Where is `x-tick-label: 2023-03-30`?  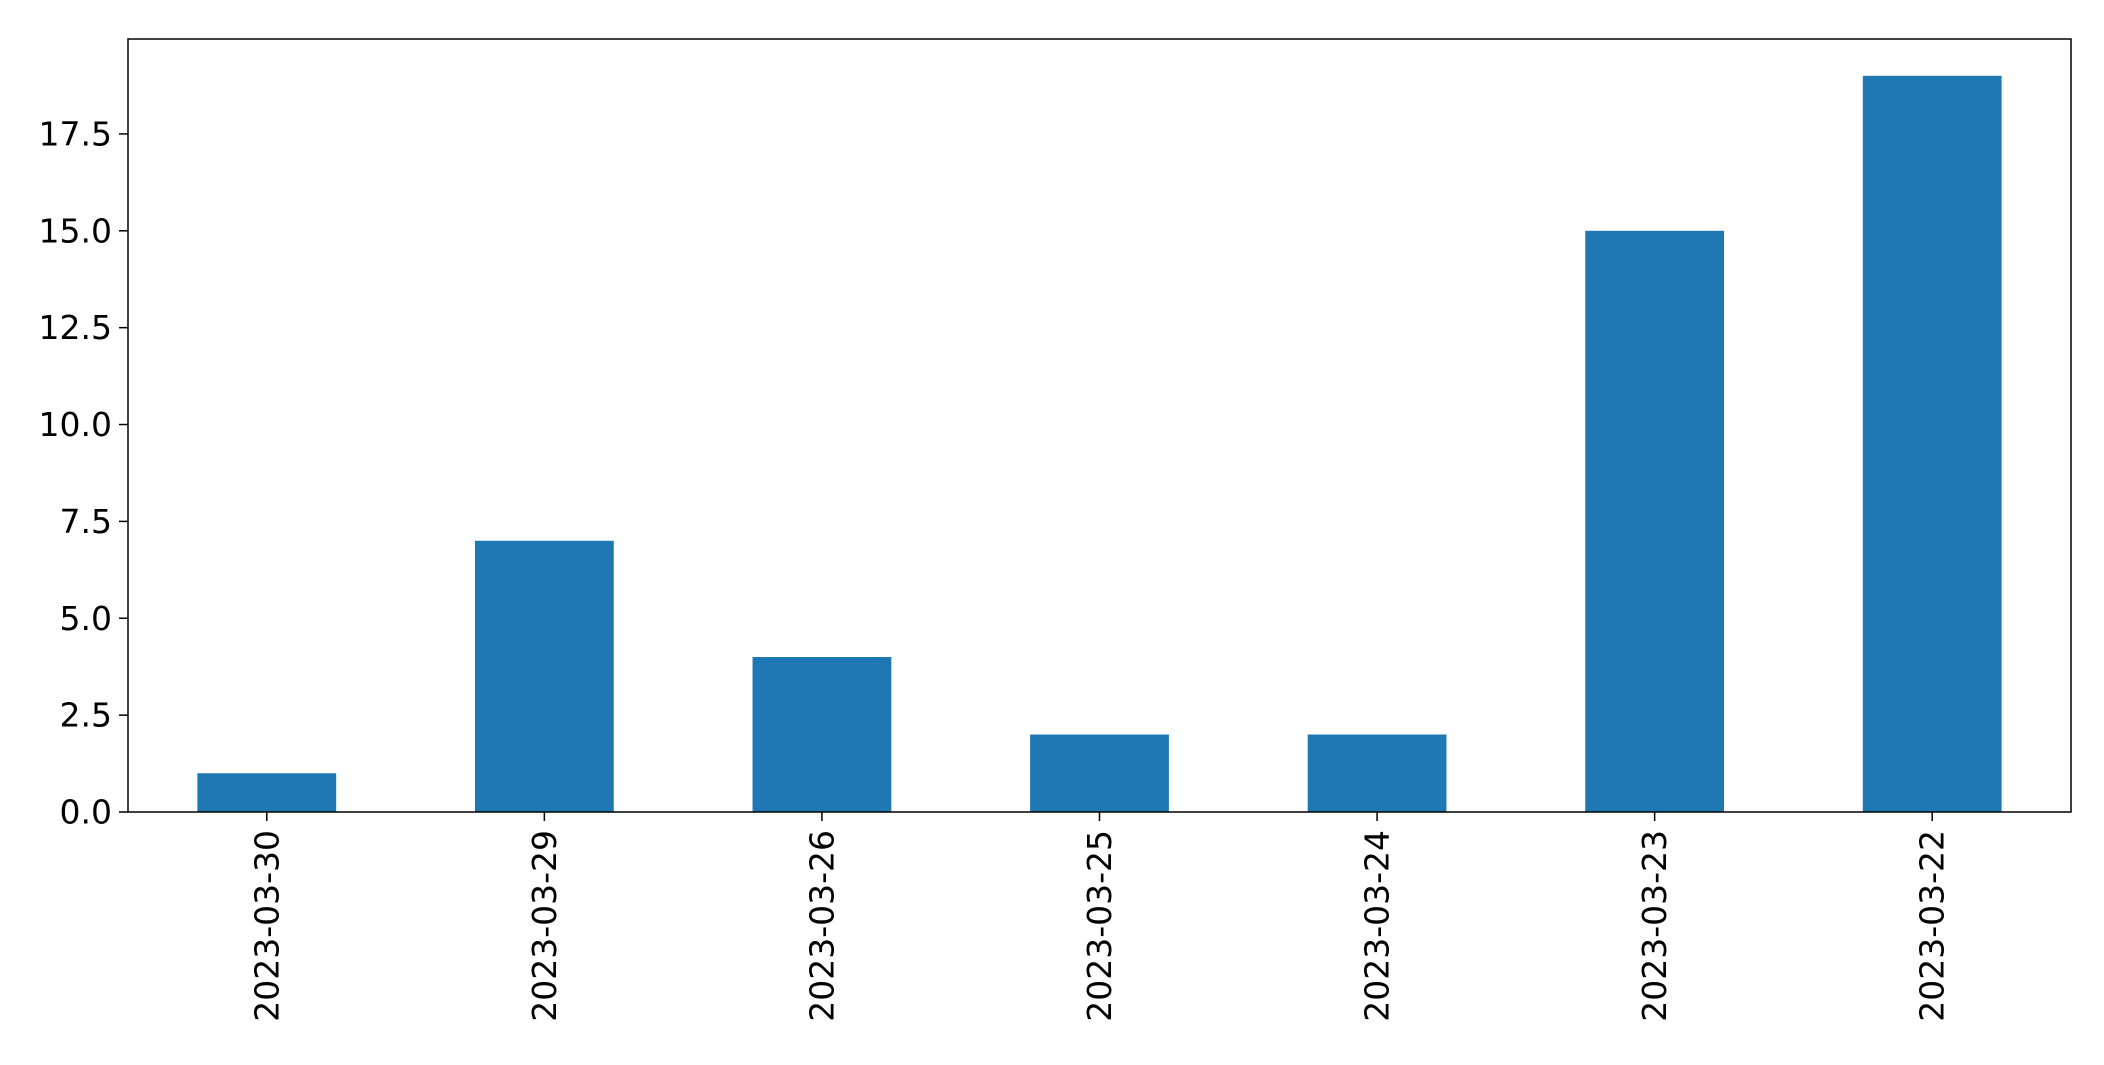
x-tick-label: 2023-03-30 is located at coordinates (266, 926).